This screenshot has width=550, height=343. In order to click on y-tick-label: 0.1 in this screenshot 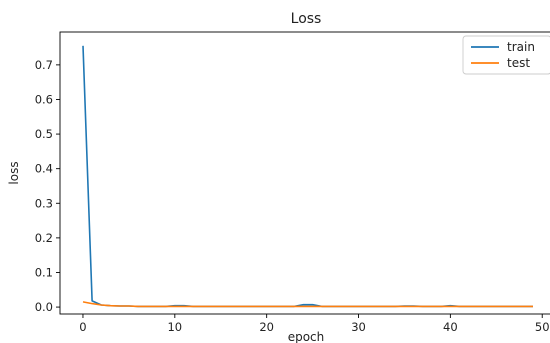, I will do `click(44, 272)`.